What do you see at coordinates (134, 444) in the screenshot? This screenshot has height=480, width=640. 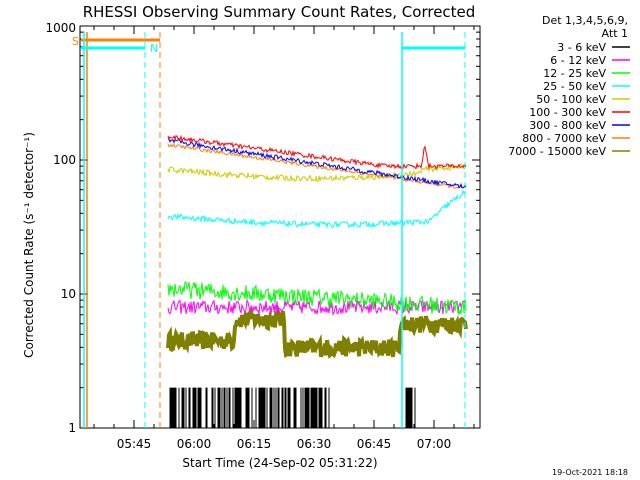 I see `x-tick-label-0545: 05:45` at bounding box center [134, 444].